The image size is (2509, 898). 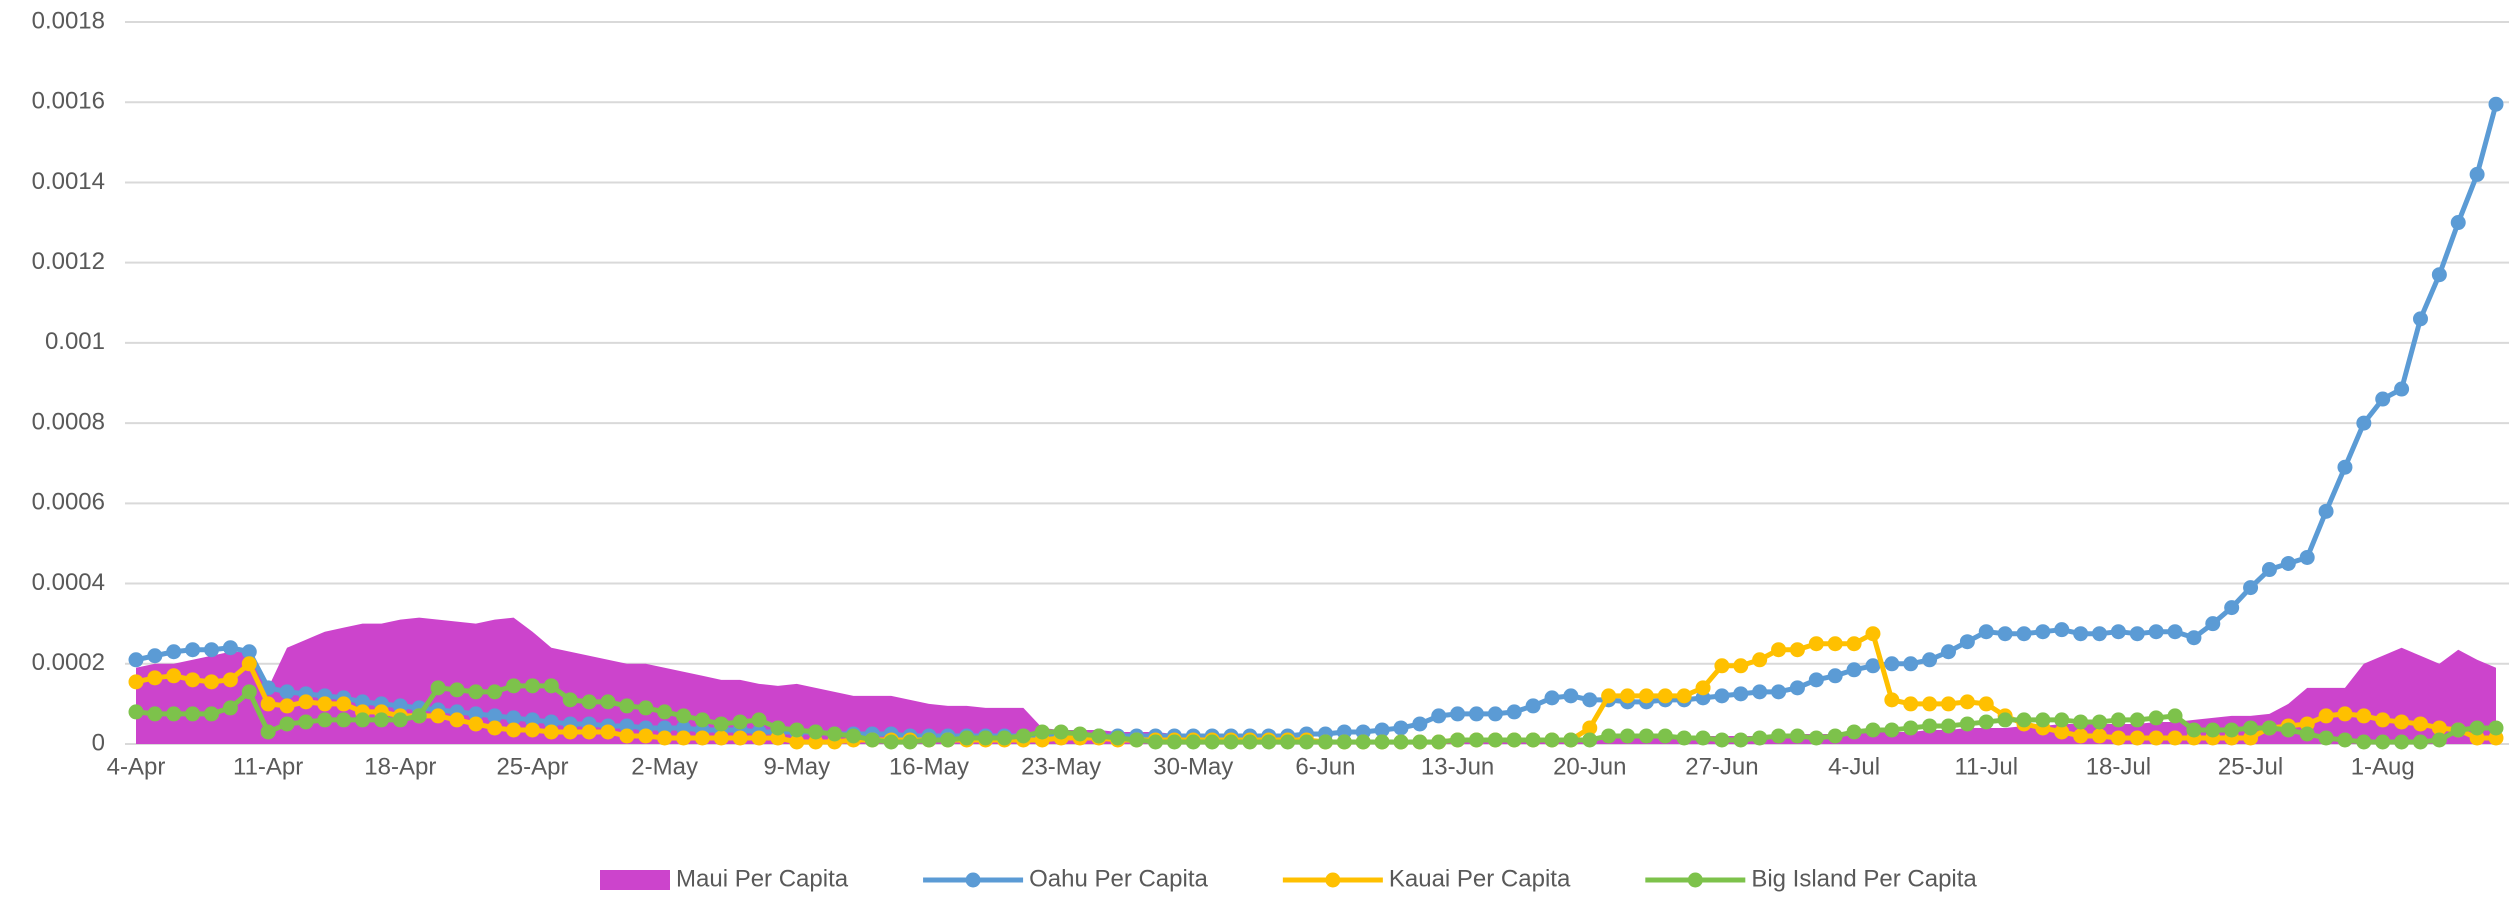 I want to click on x-tick-label: 4-Jul, so click(x=1854, y=766).